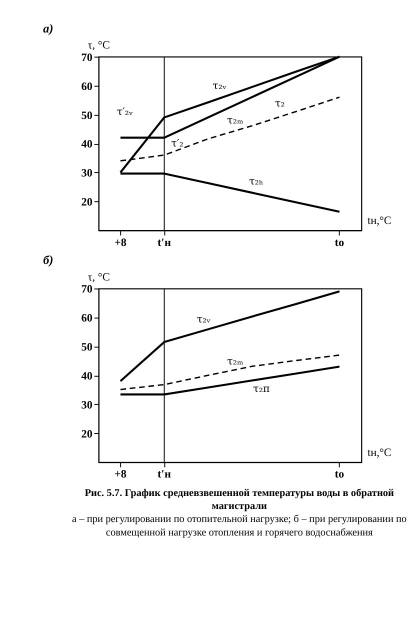 The height and width of the screenshot is (638, 413). I want to click on annotation: τ′₂ᵥ, so click(125, 112).